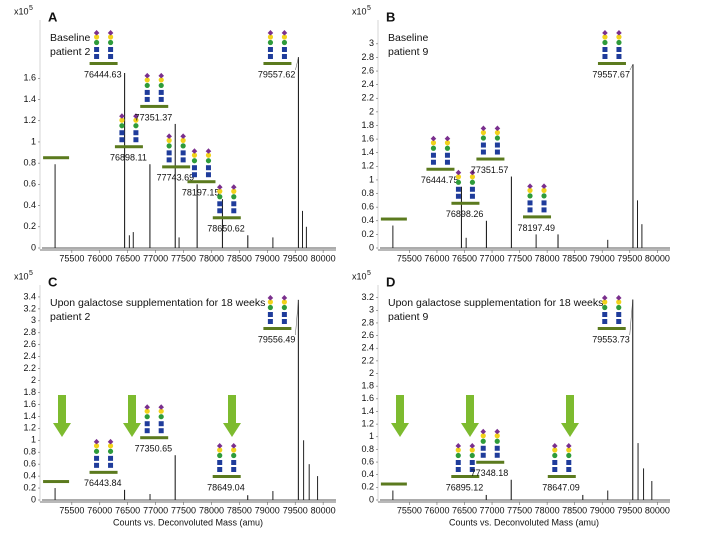 The width and height of the screenshot is (701, 537). Describe the element at coordinates (277, 74) in the screenshot. I see `peak-label: 79557.62` at that location.